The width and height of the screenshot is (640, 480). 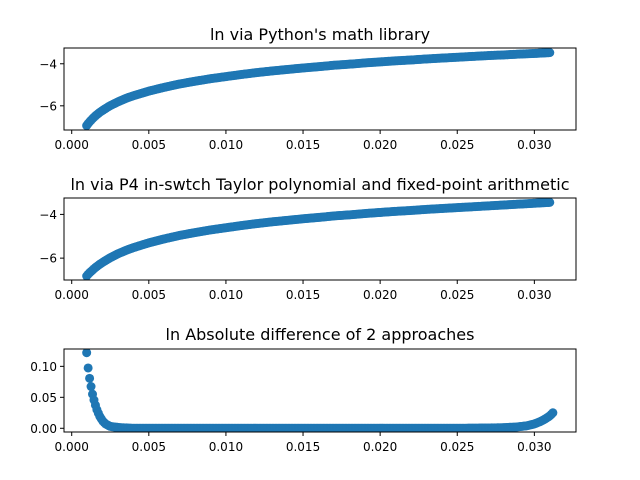 What do you see at coordinates (320, 334) in the screenshot?
I see `subplot-title: ln Absolute difference of 2 approaches` at bounding box center [320, 334].